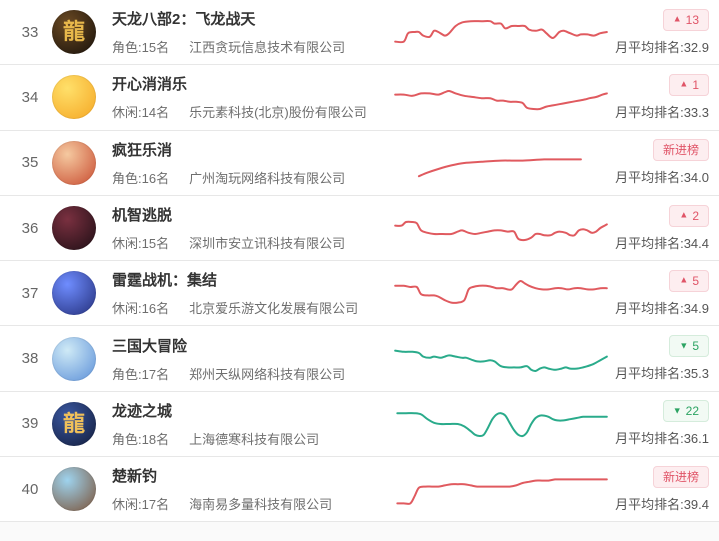 This screenshot has height=541, width=719. I want to click on game-meta: 角色:17名 郑州天纵网络科技有限公司, so click(252, 373).